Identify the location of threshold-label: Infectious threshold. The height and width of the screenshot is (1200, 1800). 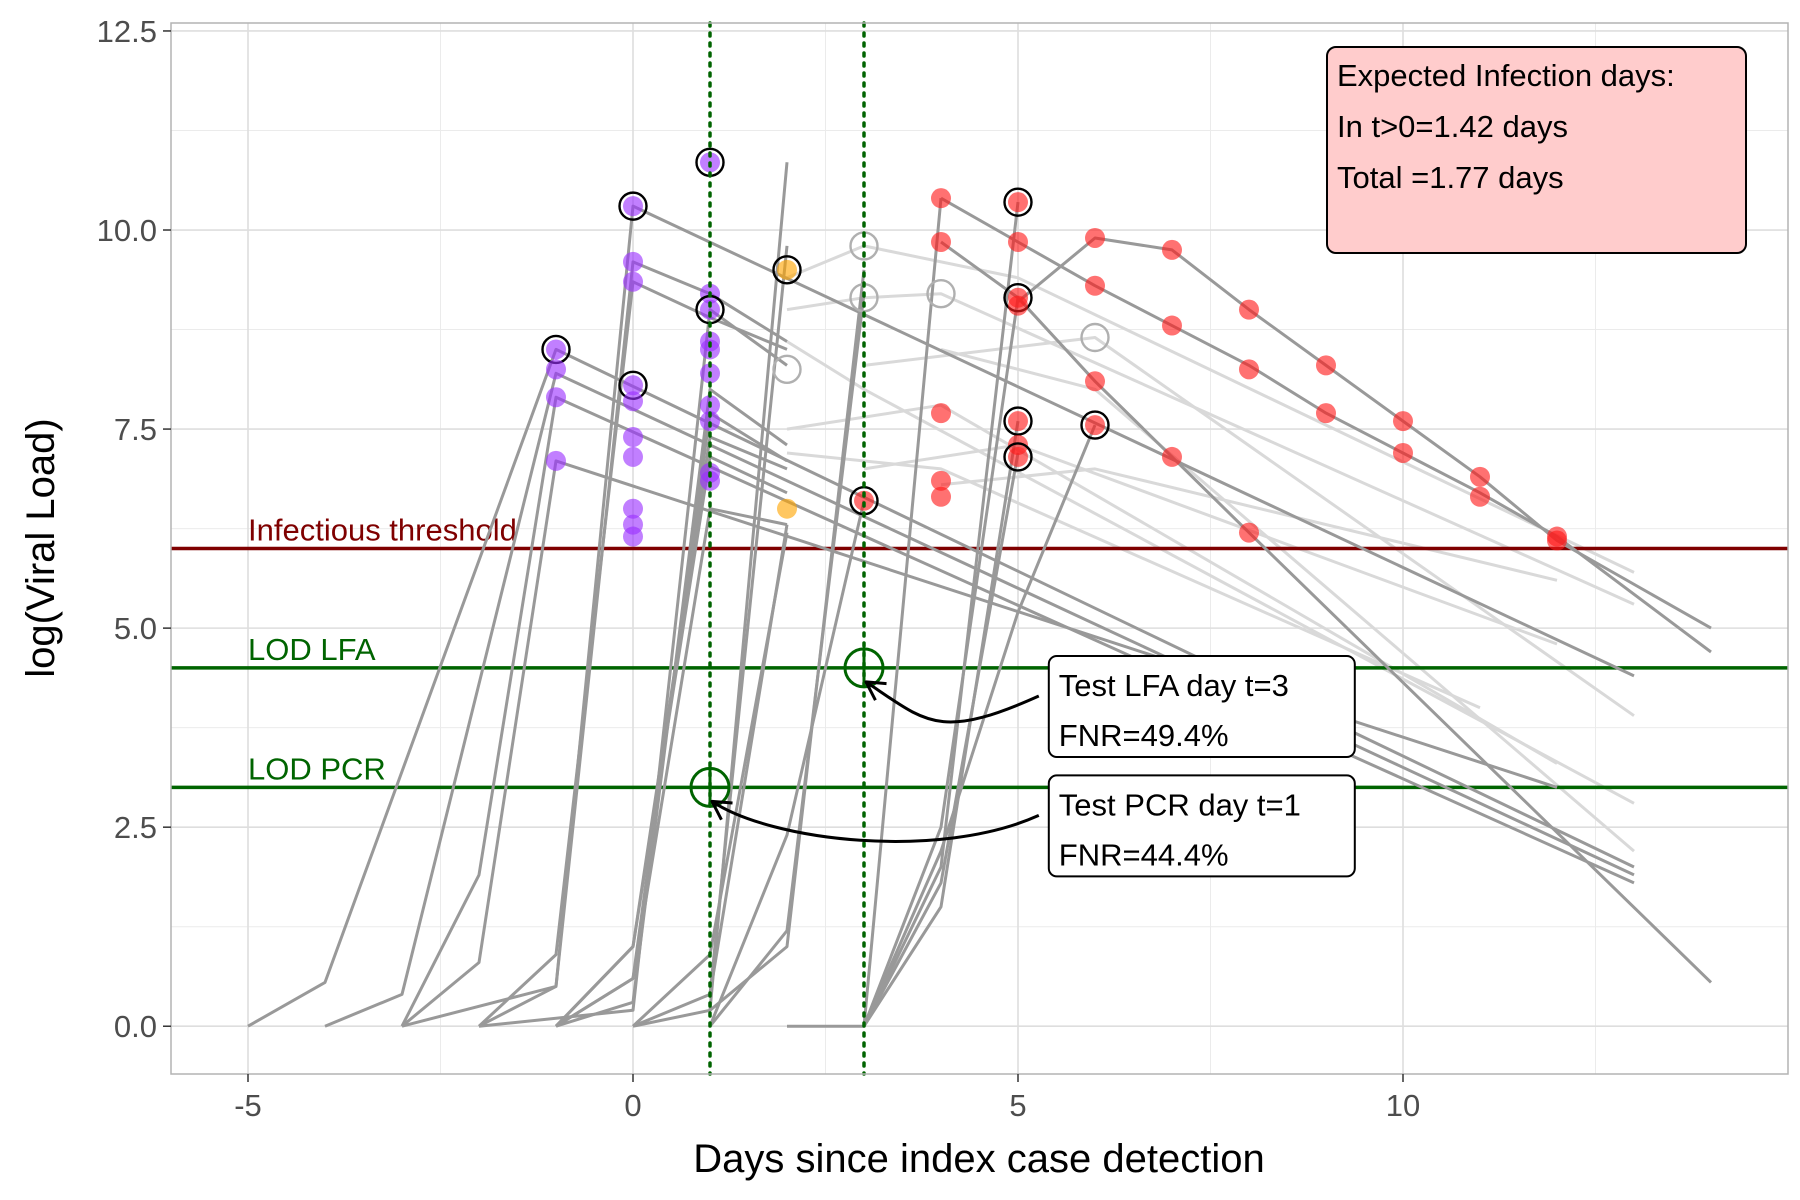
(382, 530).